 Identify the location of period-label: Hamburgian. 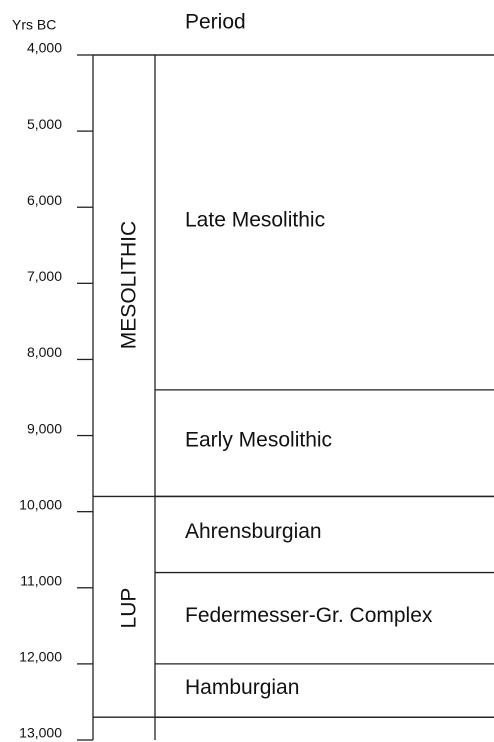
(242, 687).